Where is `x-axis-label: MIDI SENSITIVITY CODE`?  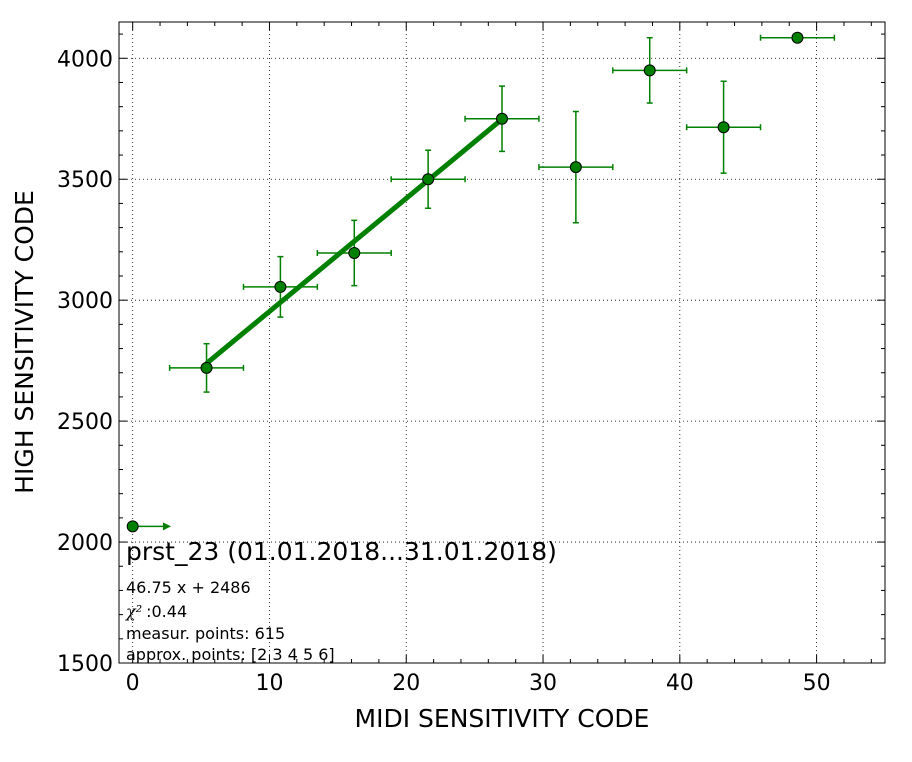 x-axis-label: MIDI SENSITIVITY CODE is located at coordinates (502, 718).